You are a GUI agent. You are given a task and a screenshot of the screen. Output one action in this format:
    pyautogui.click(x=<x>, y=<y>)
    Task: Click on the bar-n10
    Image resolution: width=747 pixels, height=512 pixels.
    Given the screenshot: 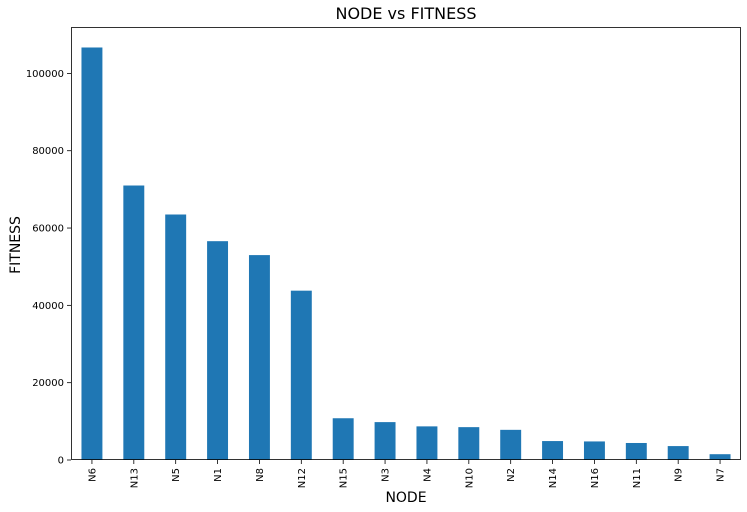 What is the action you would take?
    pyautogui.click(x=469, y=443)
    